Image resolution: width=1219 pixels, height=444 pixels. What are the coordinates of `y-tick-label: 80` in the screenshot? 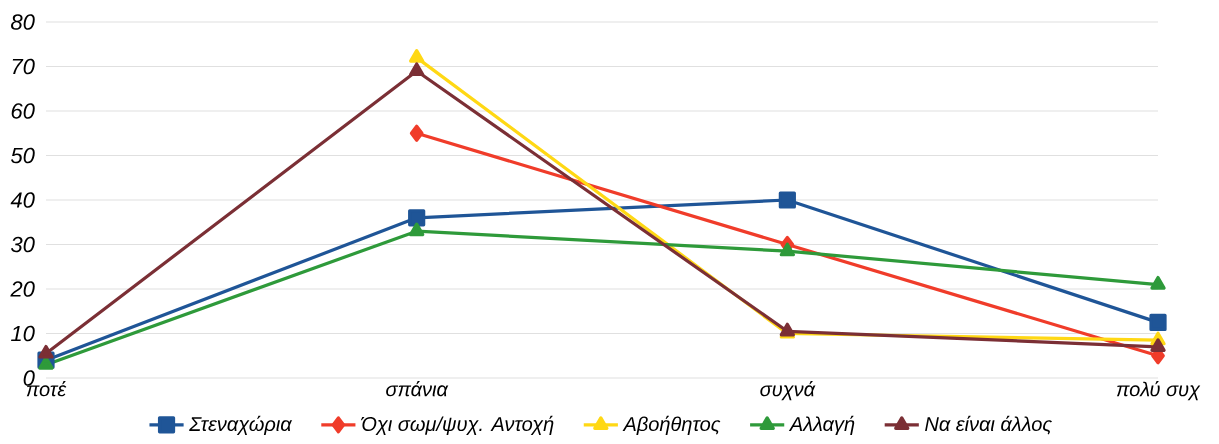 It's located at (23, 22).